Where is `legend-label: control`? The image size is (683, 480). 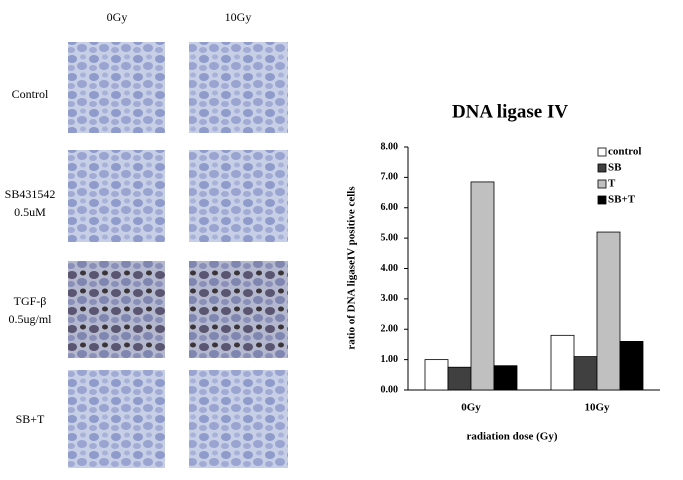
legend-label: control is located at coordinates (624, 152).